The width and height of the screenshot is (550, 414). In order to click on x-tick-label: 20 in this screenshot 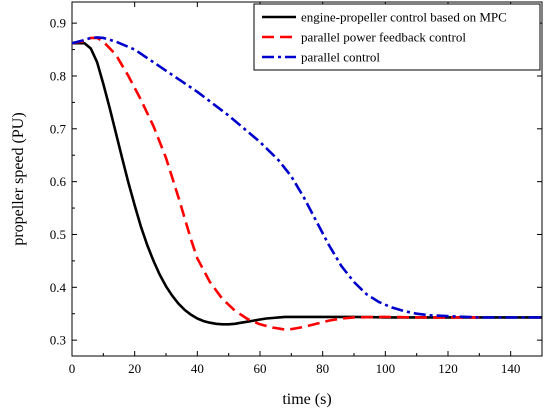, I will do `click(134, 368)`.